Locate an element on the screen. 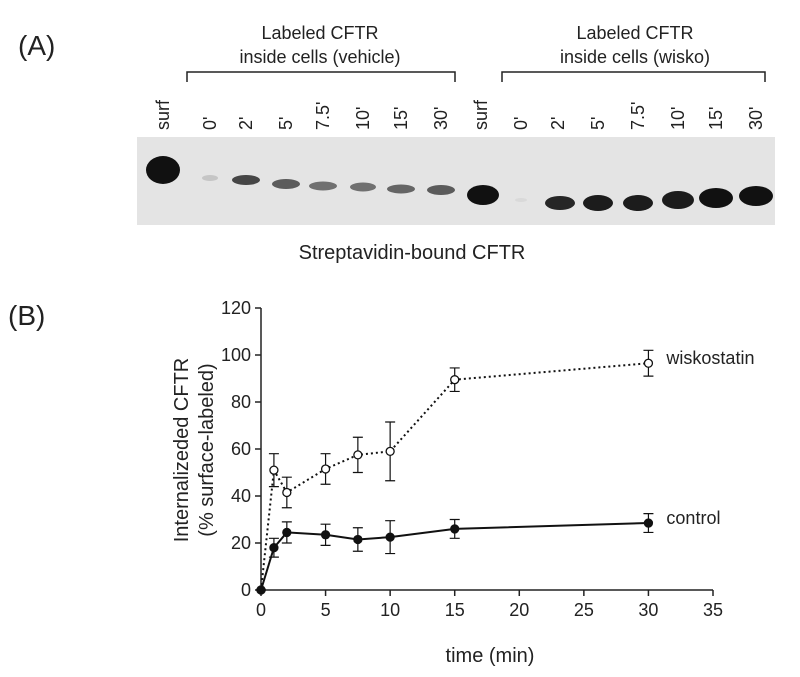  group-label: inside cells (vehicle) is located at coordinates (319, 57).